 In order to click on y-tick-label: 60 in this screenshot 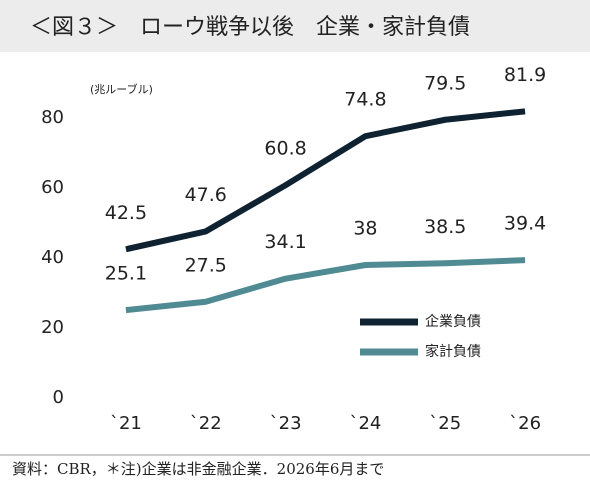, I will do `click(52, 187)`.